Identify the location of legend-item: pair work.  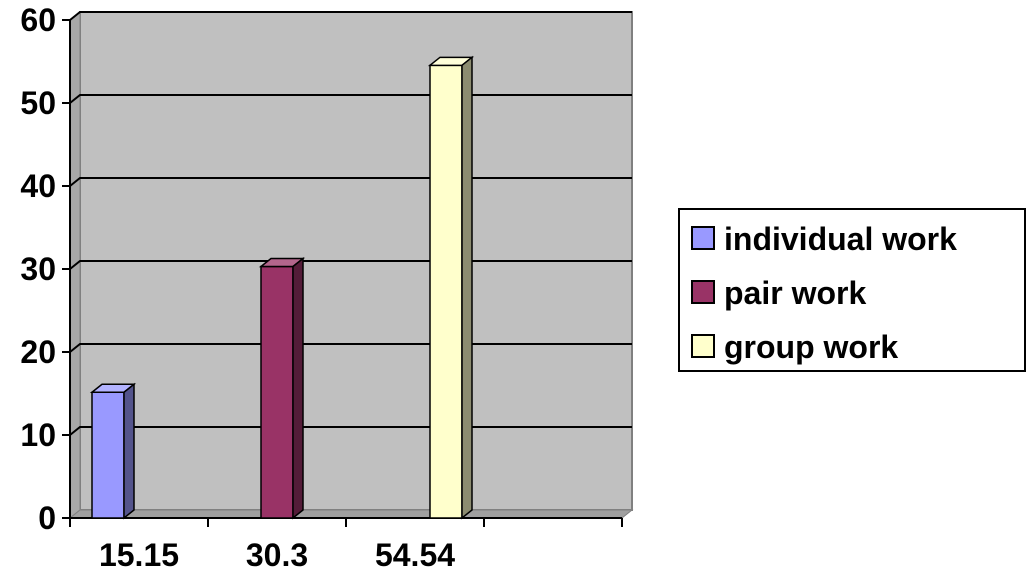
(778, 293).